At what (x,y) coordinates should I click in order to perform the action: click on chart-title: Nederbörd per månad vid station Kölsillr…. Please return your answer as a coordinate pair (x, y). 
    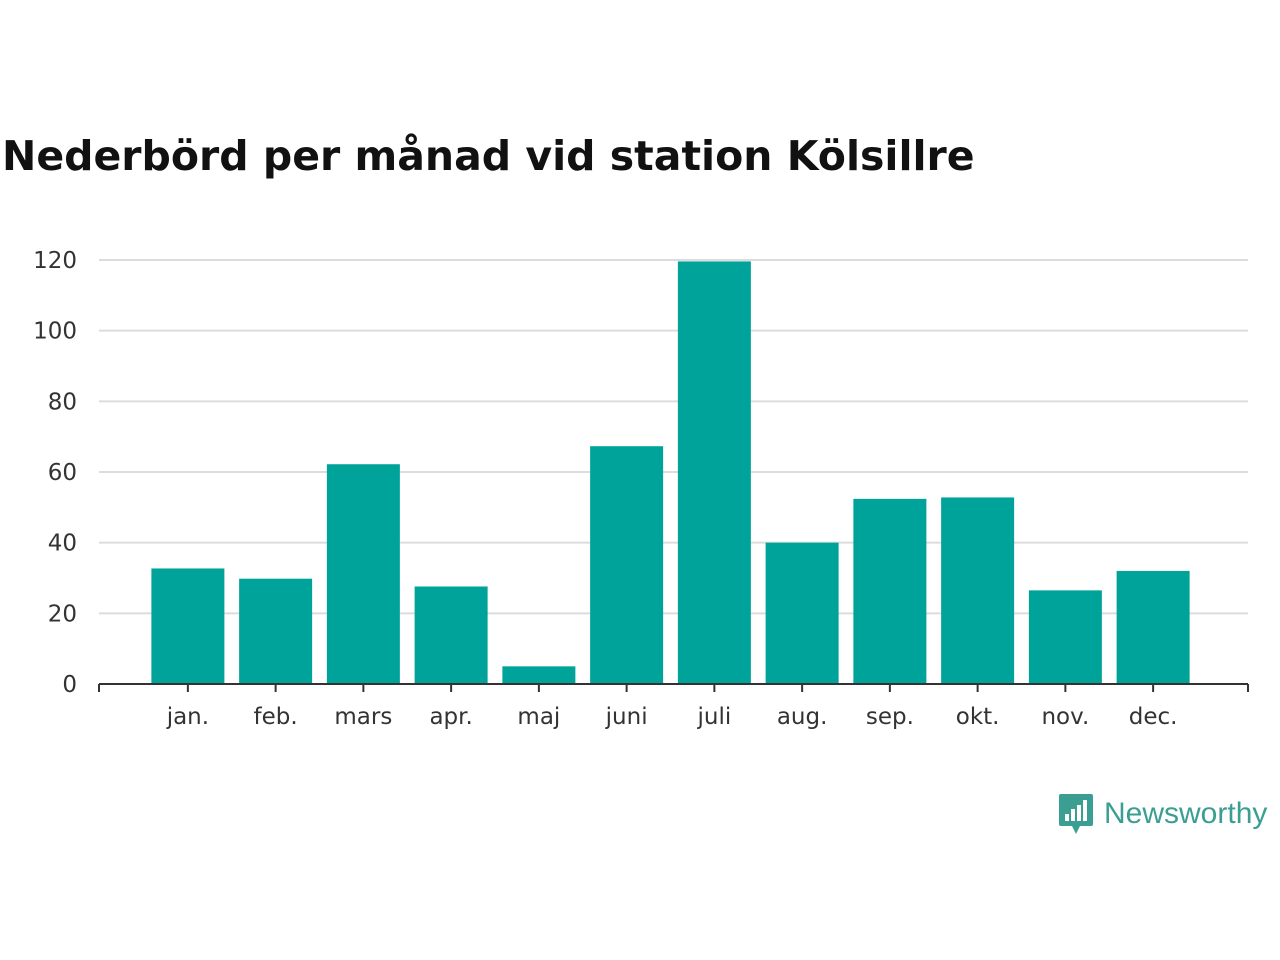
    Looking at the image, I should click on (488, 156).